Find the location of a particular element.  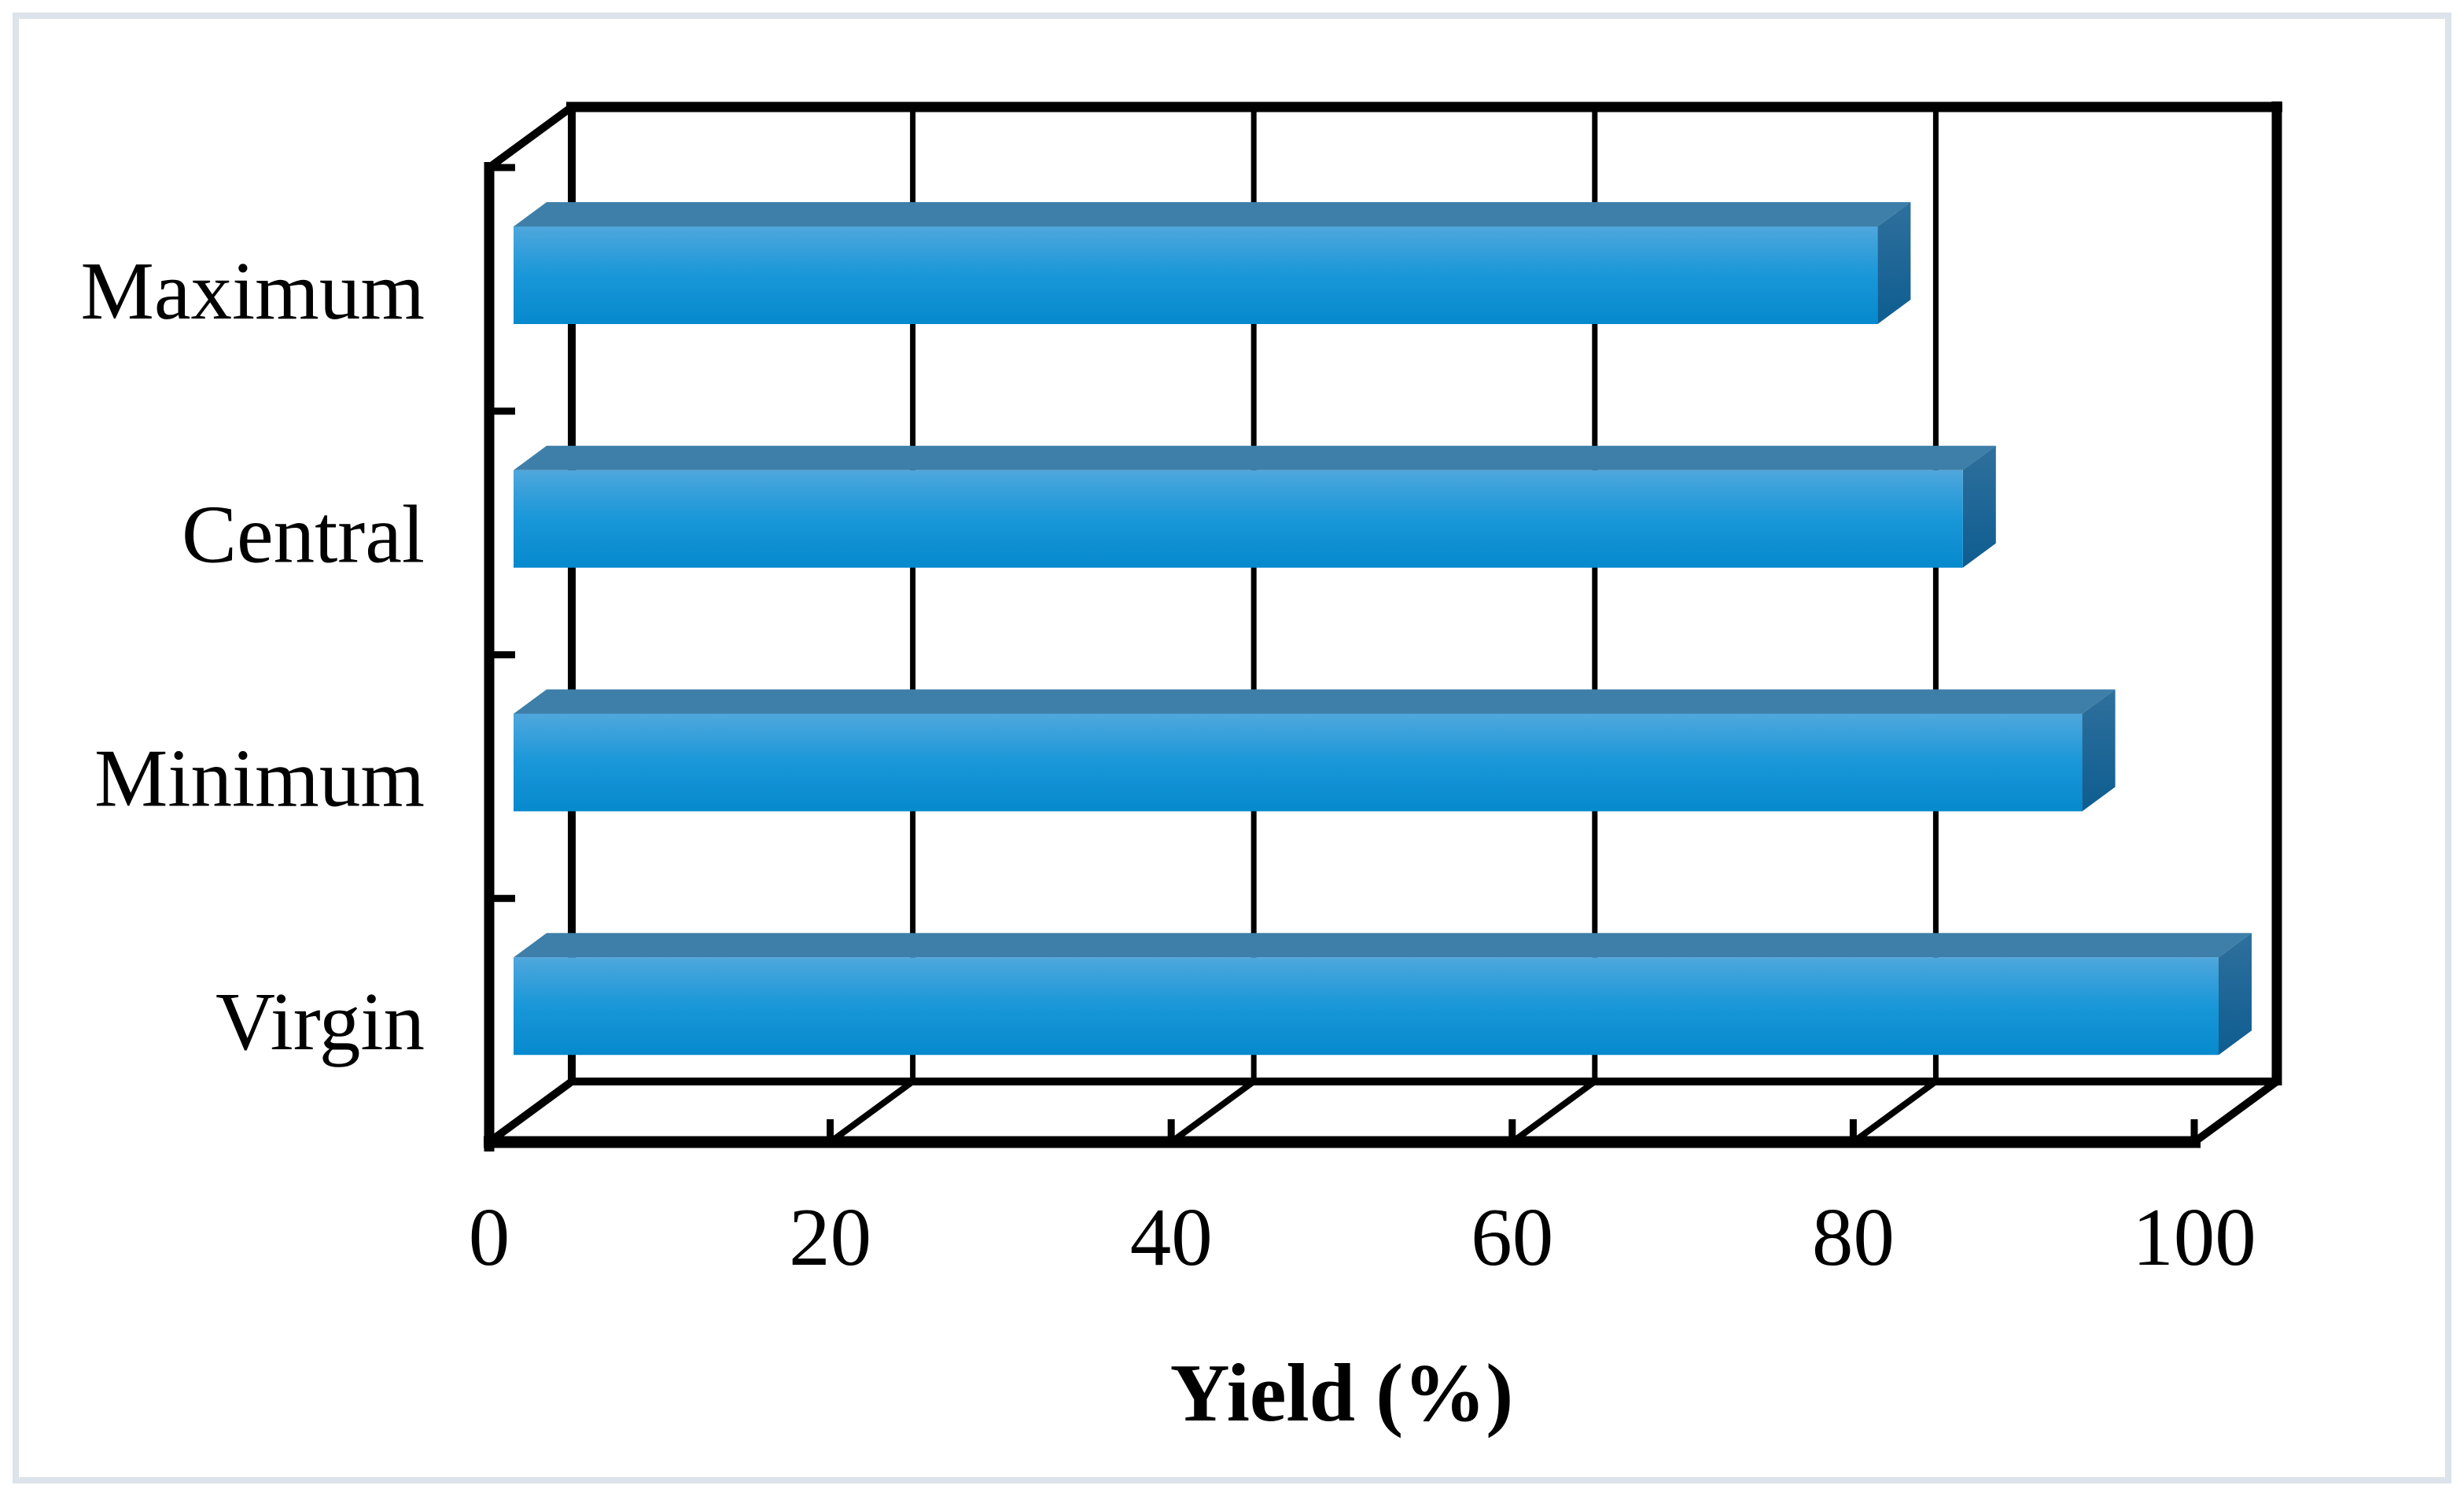

bar-central is located at coordinates (1255, 506).